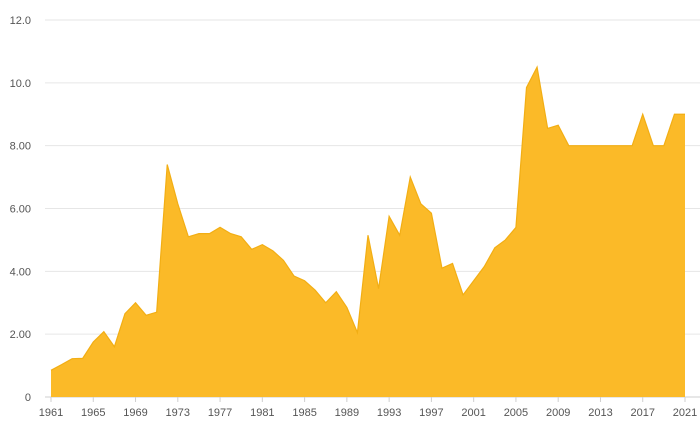 The width and height of the screenshot is (700, 438). I want to click on x-tick-label: 1961, so click(51, 413).